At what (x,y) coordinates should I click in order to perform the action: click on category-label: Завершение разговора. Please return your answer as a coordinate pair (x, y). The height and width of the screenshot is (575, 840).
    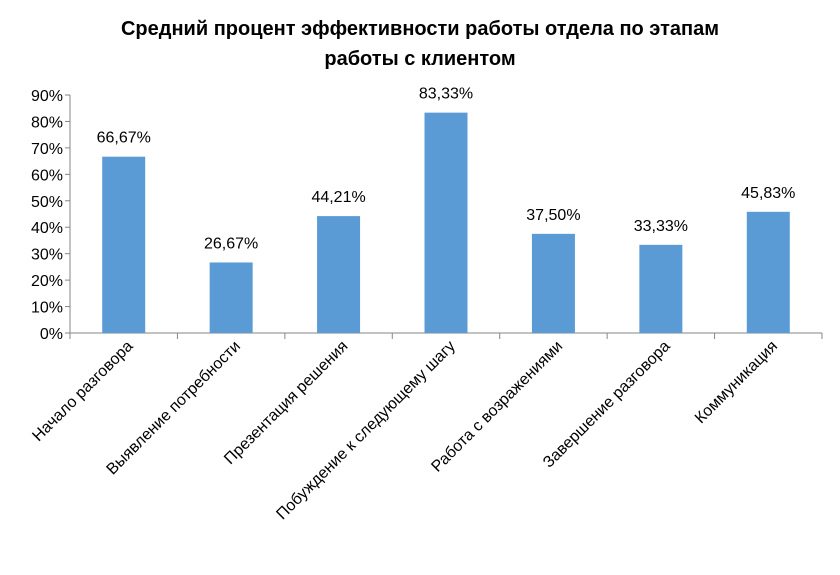
    Looking at the image, I should click on (607, 405).